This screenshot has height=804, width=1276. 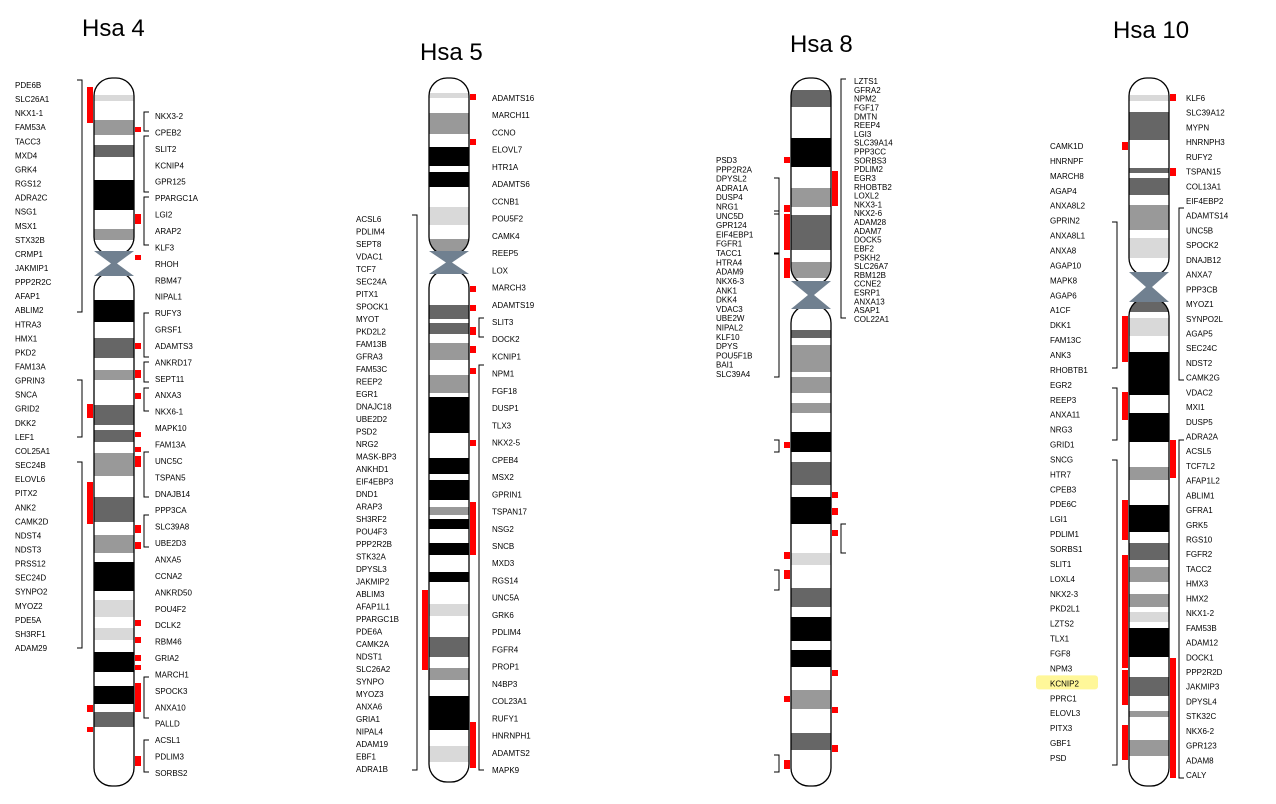 I want to click on gene-label: EIF4EBP2, so click(x=1205, y=201).